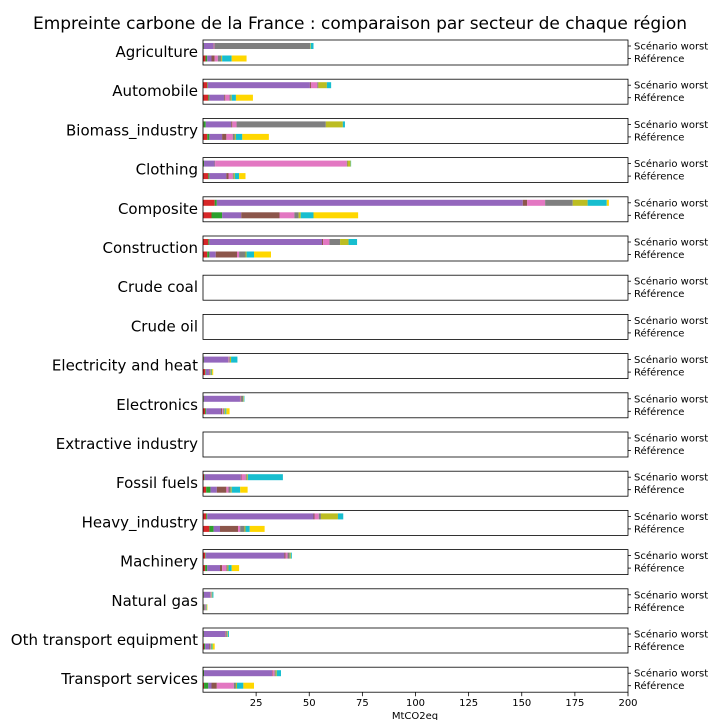  What do you see at coordinates (129, 679) in the screenshot?
I see `sector-label: Transport services` at bounding box center [129, 679].